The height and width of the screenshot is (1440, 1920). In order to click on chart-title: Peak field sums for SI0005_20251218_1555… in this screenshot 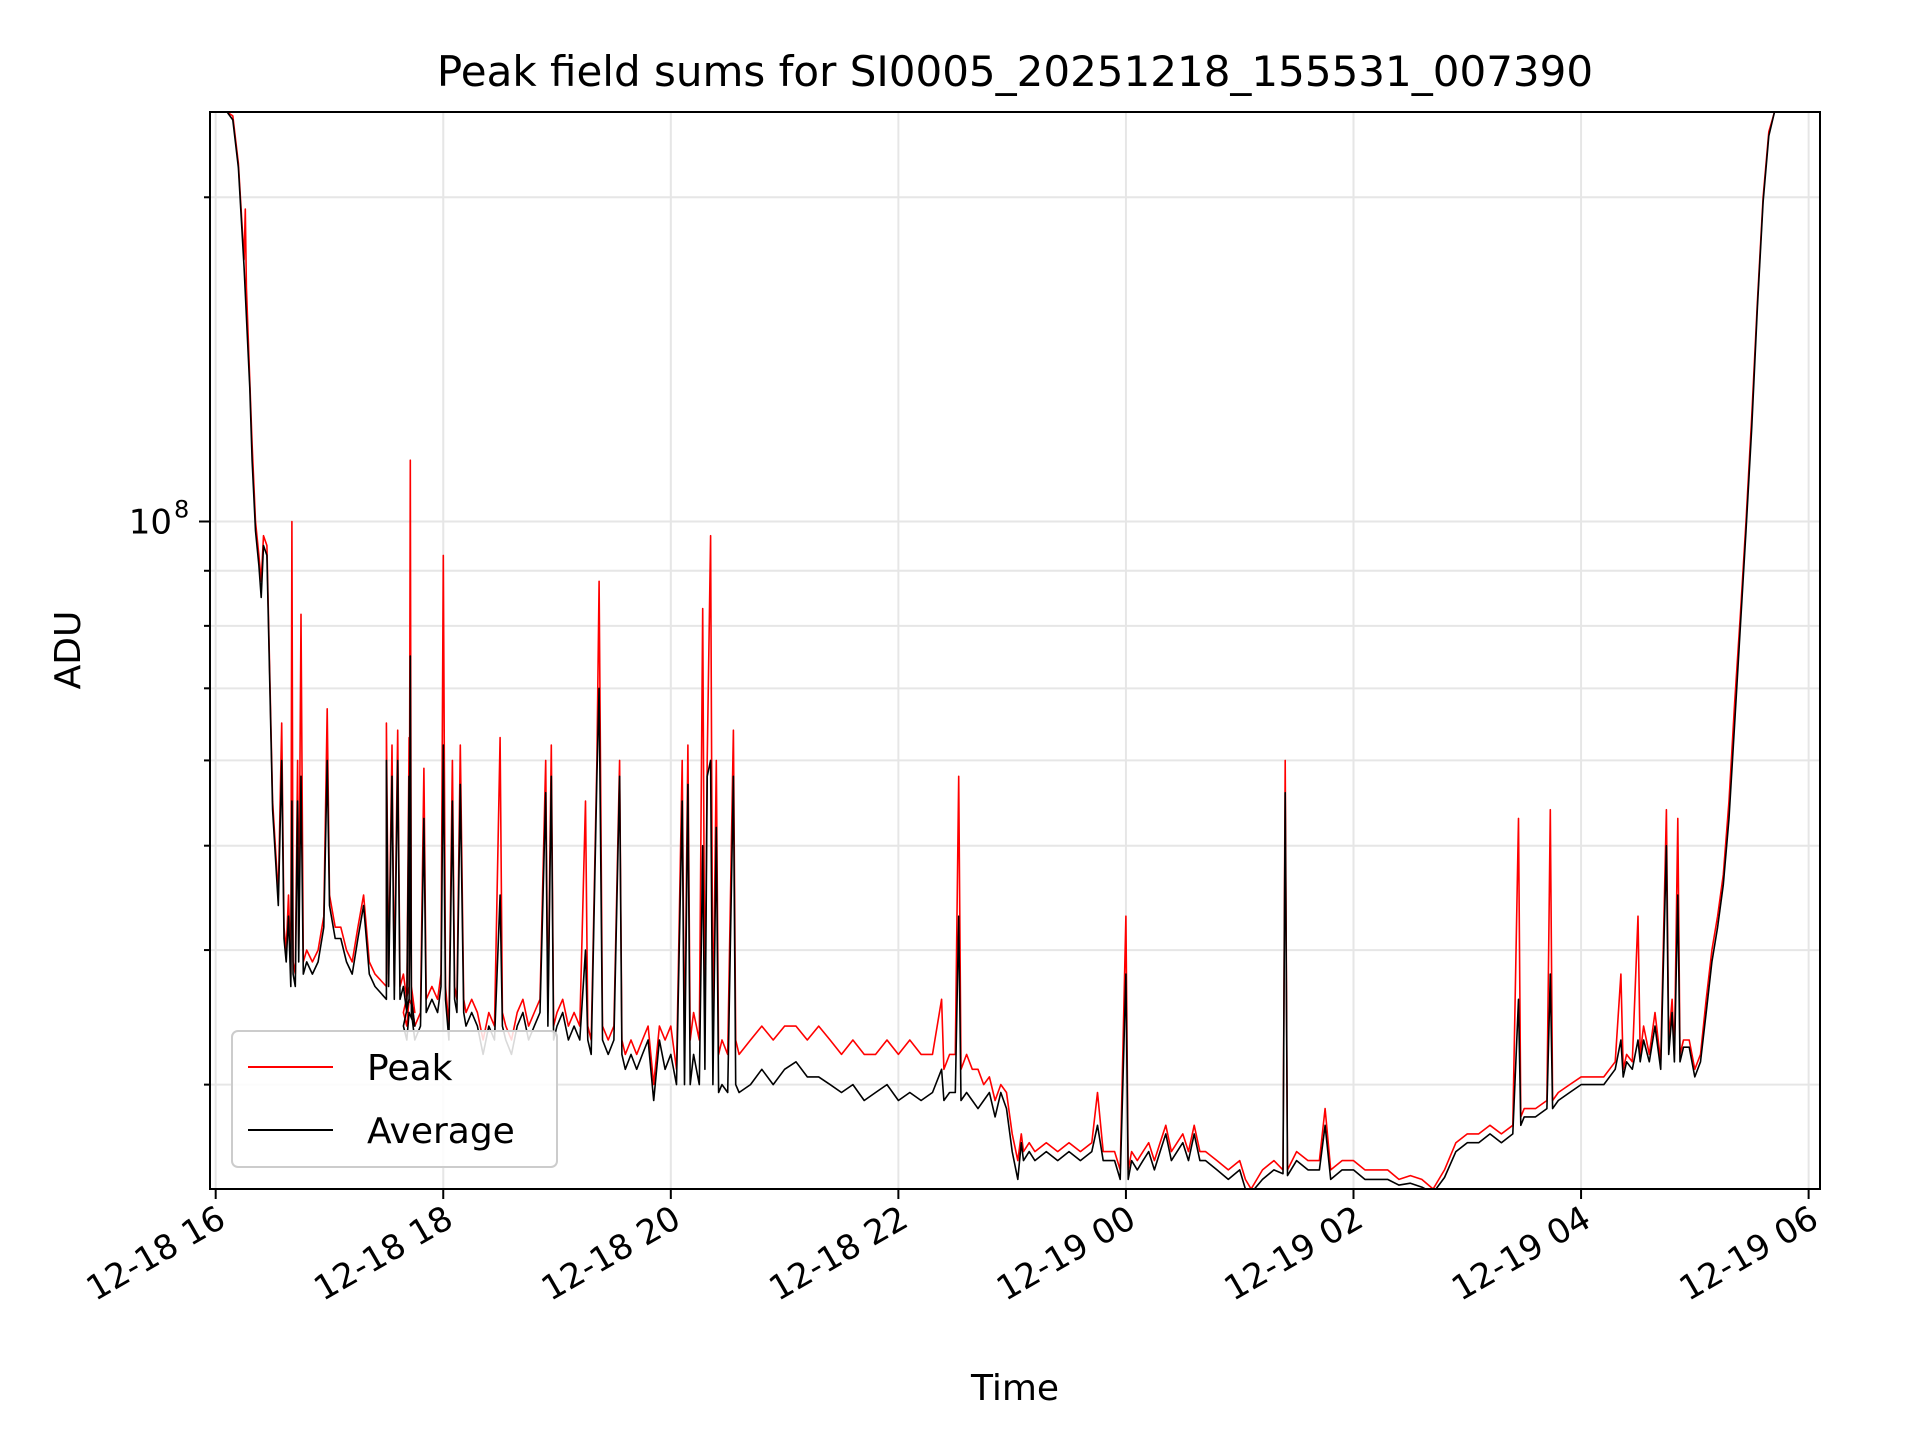, I will do `click(1015, 71)`.